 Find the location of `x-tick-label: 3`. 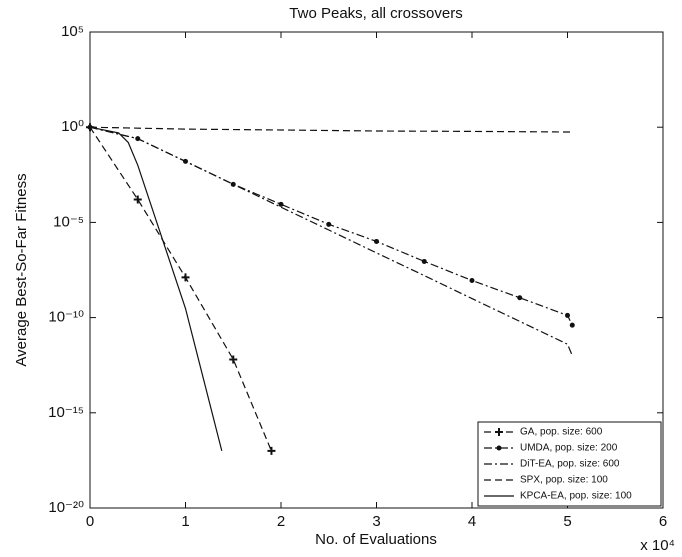

x-tick-label: 3 is located at coordinates (376, 521).